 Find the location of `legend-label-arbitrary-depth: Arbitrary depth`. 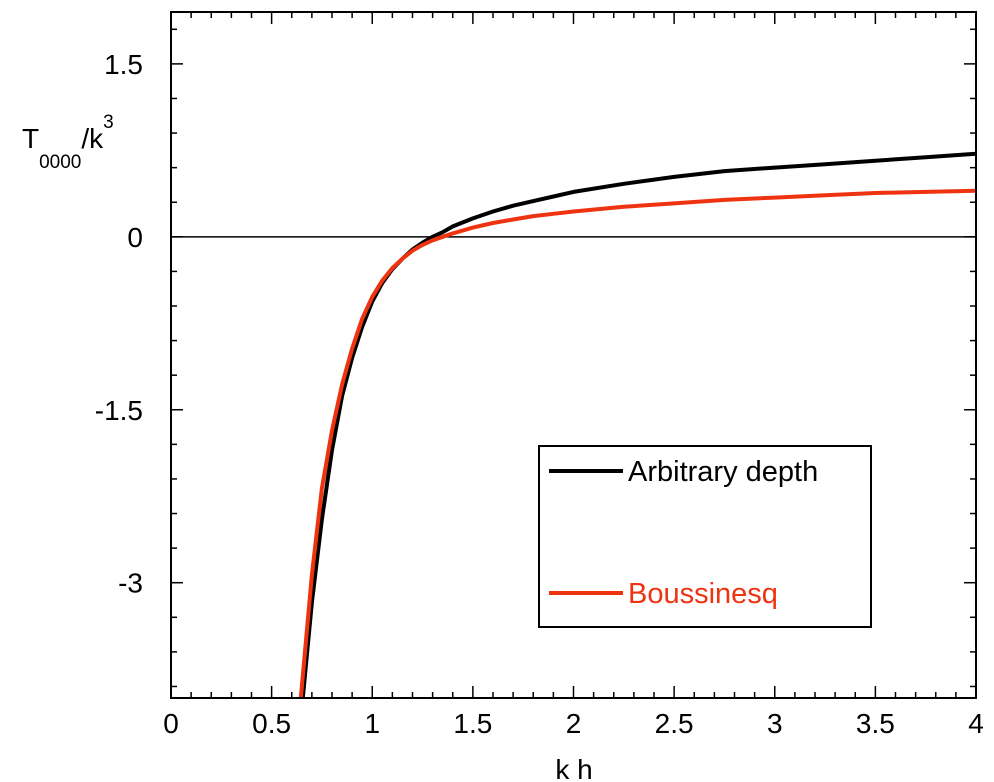

legend-label-arbitrary-depth: Arbitrary depth is located at coordinates (723, 472).